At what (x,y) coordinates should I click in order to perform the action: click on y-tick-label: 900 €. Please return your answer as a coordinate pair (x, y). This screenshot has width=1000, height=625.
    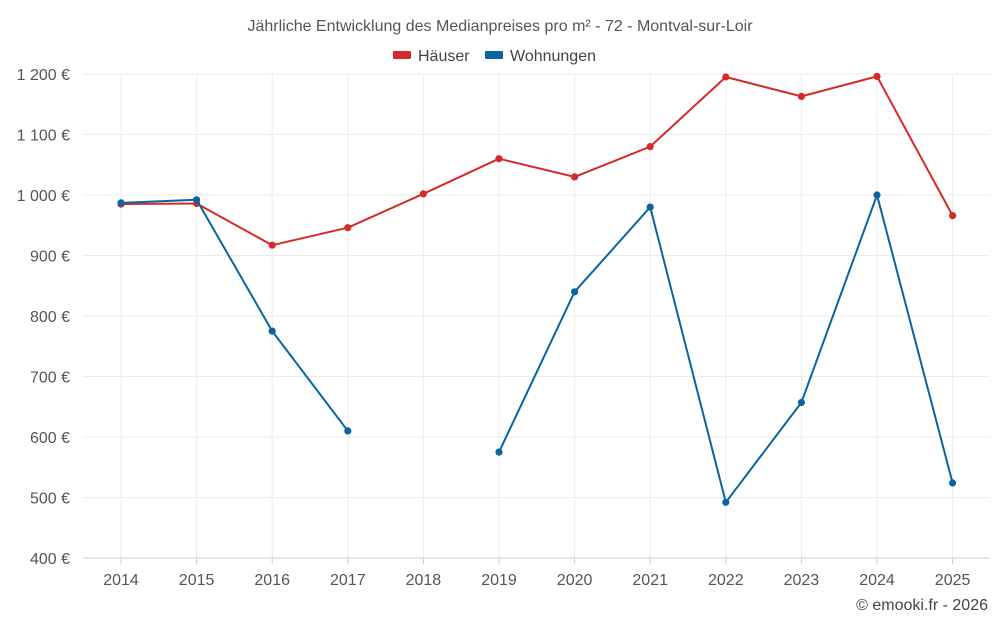
    Looking at the image, I should click on (50, 257).